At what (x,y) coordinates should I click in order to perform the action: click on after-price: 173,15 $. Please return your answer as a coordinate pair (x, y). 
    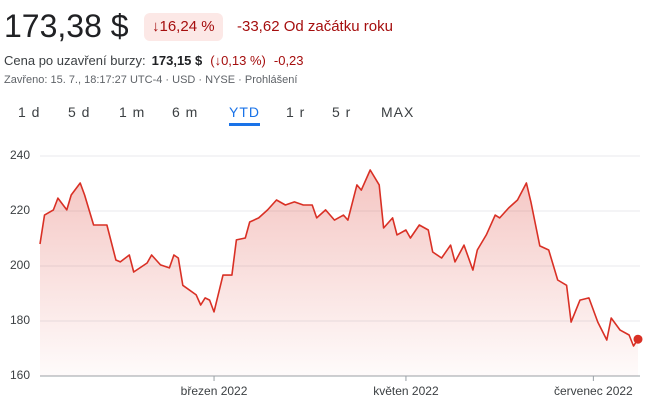
    Looking at the image, I should click on (177, 60).